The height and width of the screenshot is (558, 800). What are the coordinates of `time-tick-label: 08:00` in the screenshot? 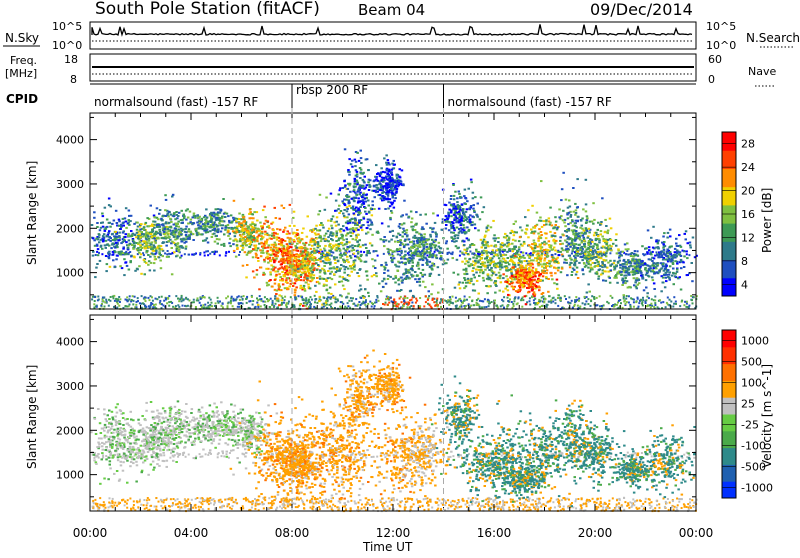 It's located at (292, 533).